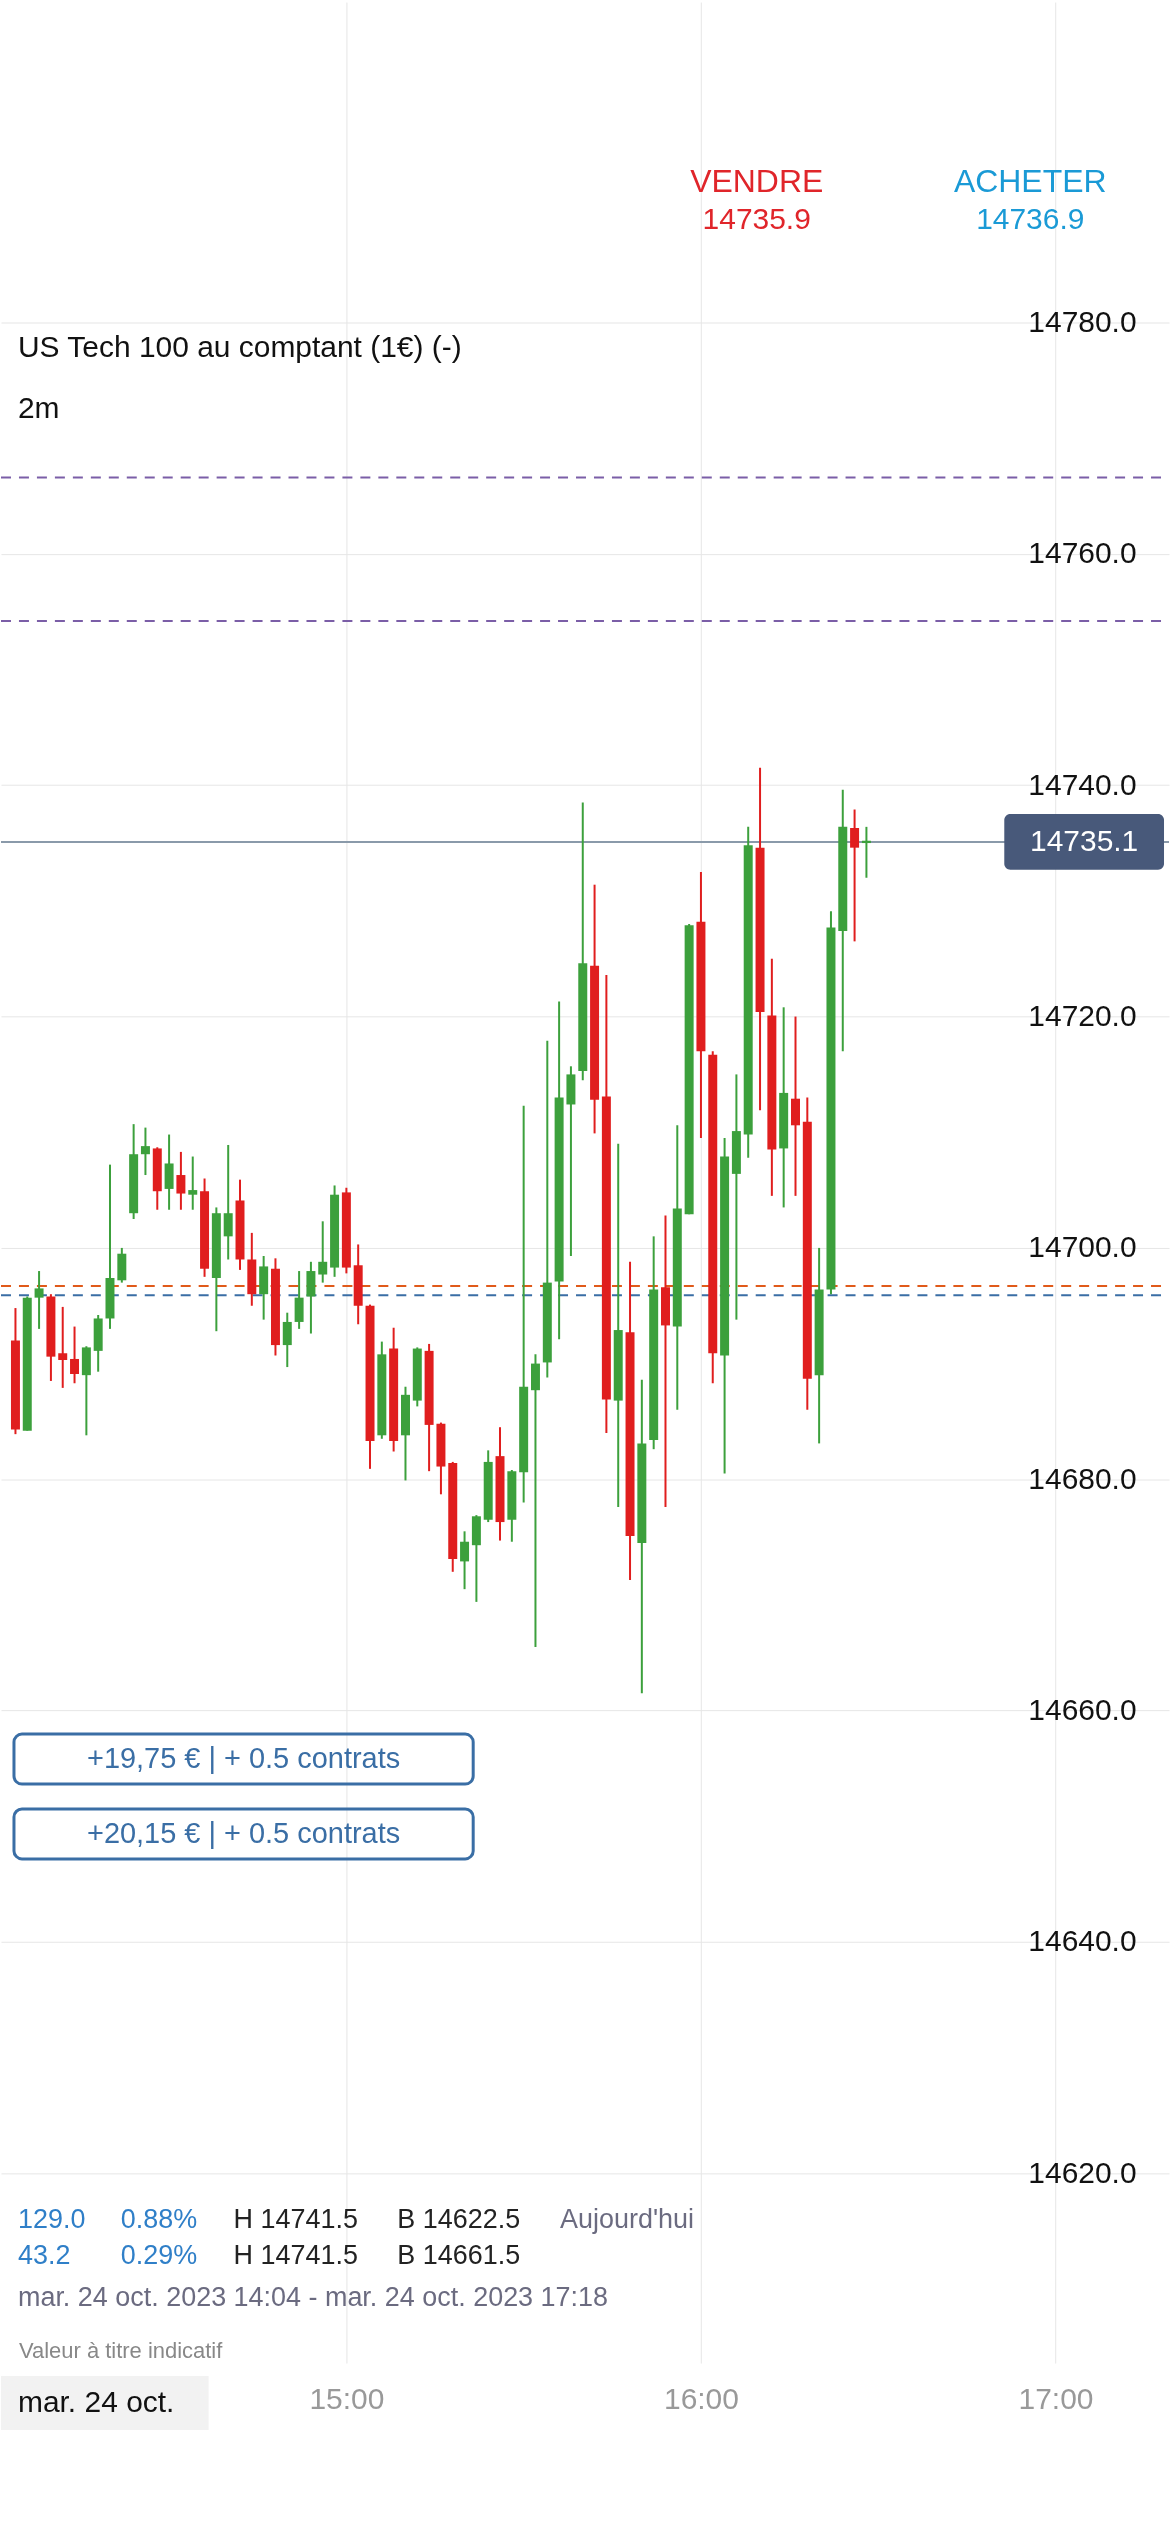 This screenshot has height=2532, width=1170. What do you see at coordinates (1082, 1247) in the screenshot?
I see `y-tick-label: 14700.0` at bounding box center [1082, 1247].